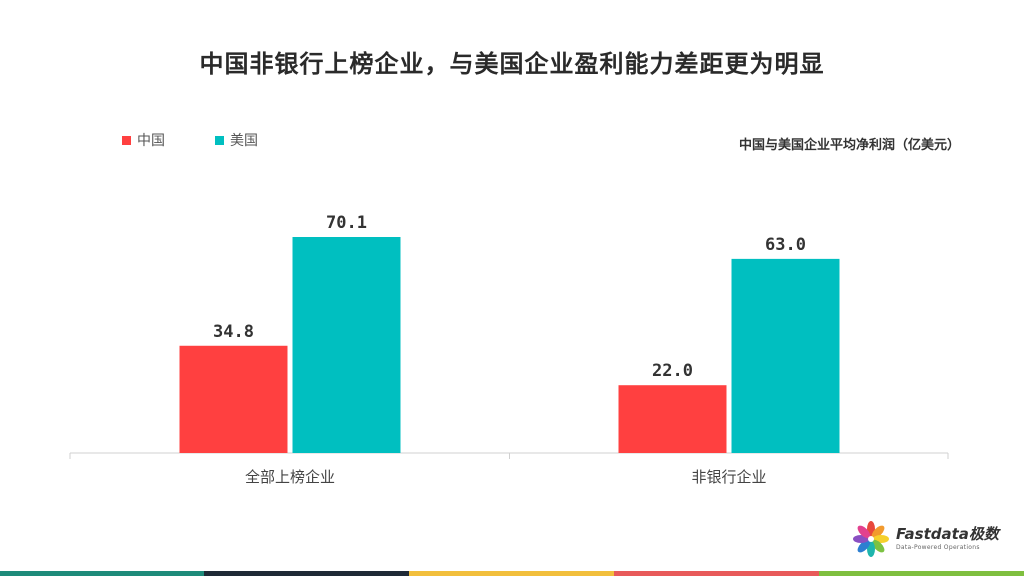 The height and width of the screenshot is (576, 1024). Describe the element at coordinates (244, 141) in the screenshot. I see `legend-label-usa: 美国` at that location.